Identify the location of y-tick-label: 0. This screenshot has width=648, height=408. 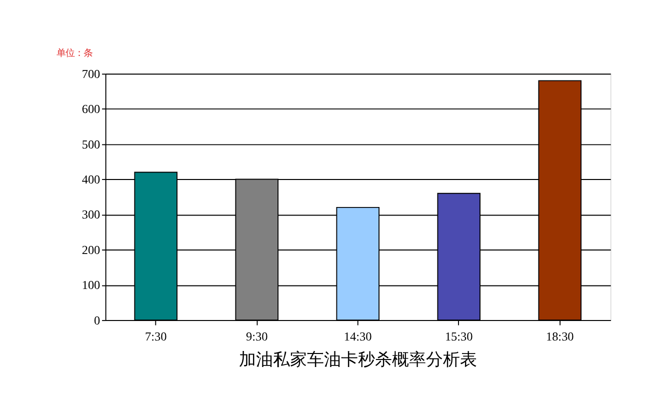
(97, 320).